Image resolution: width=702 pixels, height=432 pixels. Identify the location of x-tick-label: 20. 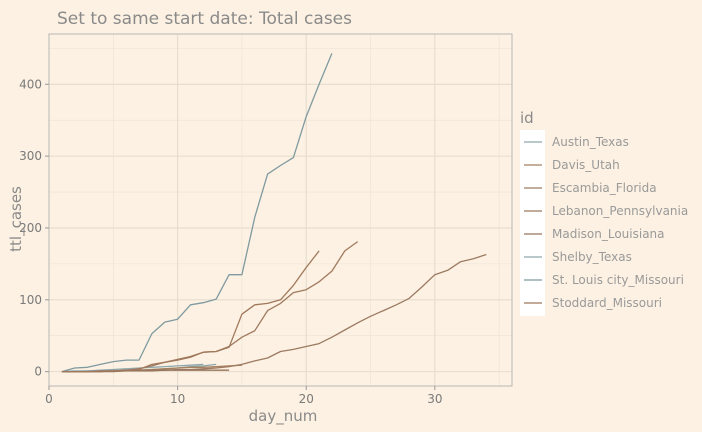
(306, 399).